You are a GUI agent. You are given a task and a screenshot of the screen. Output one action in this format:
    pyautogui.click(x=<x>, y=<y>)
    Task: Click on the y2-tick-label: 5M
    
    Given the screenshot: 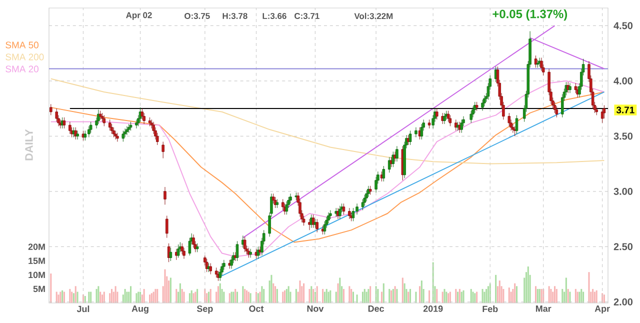 What is the action you would take?
    pyautogui.click(x=39, y=289)
    